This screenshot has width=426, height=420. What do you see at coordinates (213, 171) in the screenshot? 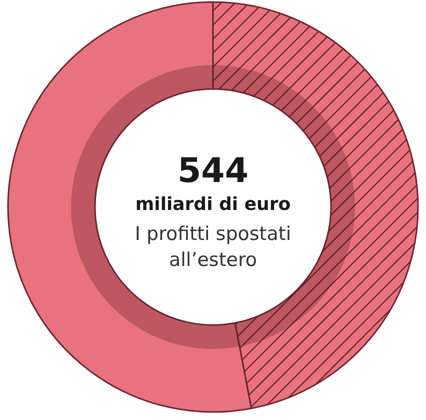
I see `text: 544` at bounding box center [213, 171].